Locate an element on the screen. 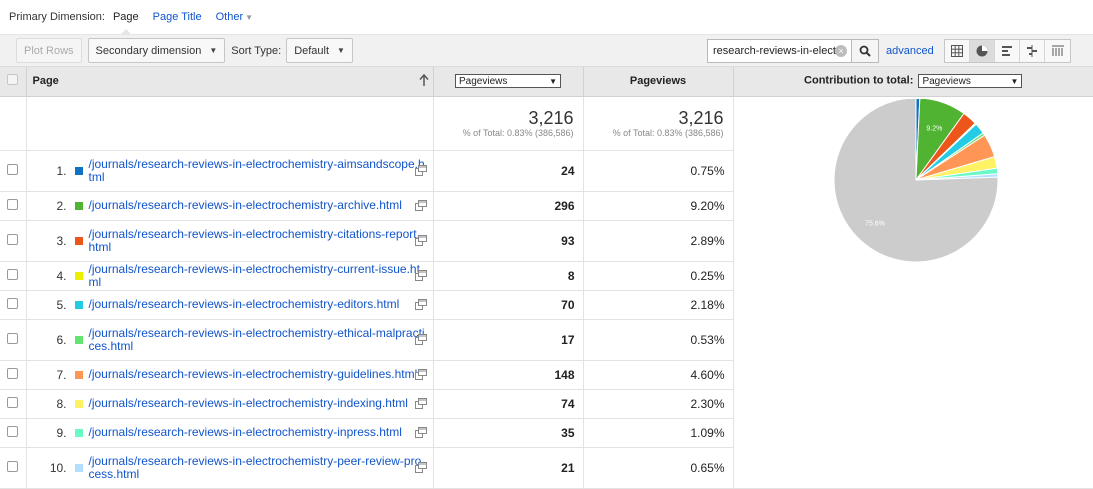 The image size is (1093, 489). total-sub-2: % of Total: 0.83% (386,586) is located at coordinates (658, 133).